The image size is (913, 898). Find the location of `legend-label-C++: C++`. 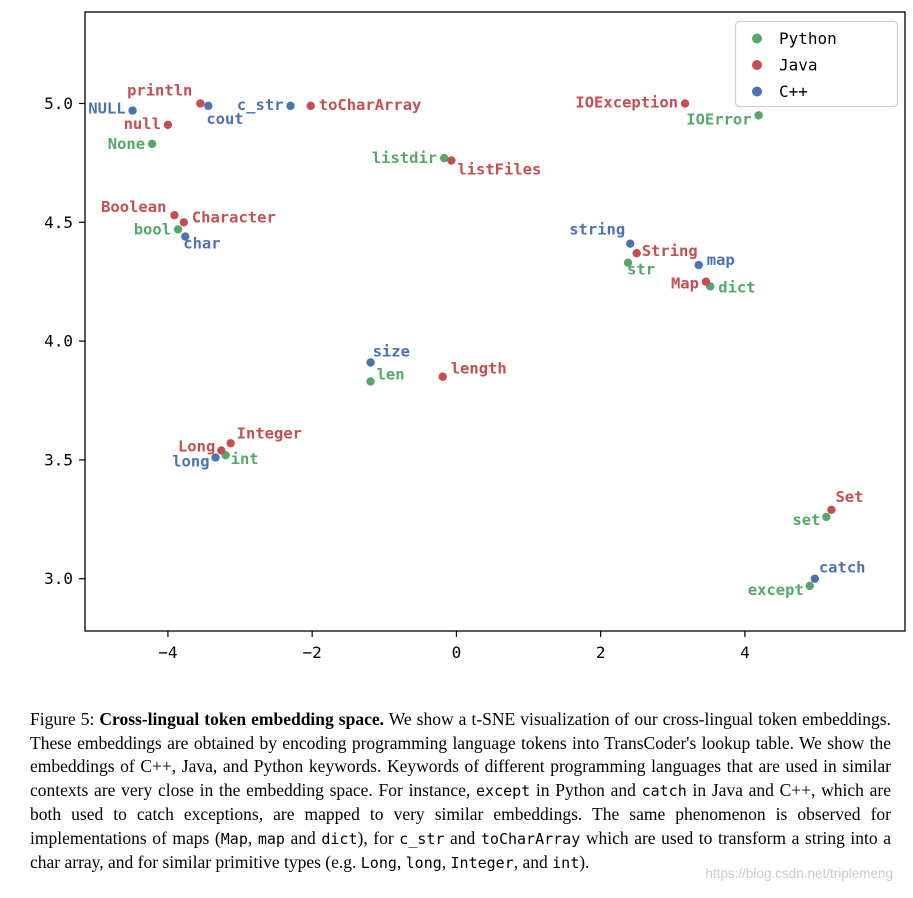

legend-label-C++: C++ is located at coordinates (793, 91).